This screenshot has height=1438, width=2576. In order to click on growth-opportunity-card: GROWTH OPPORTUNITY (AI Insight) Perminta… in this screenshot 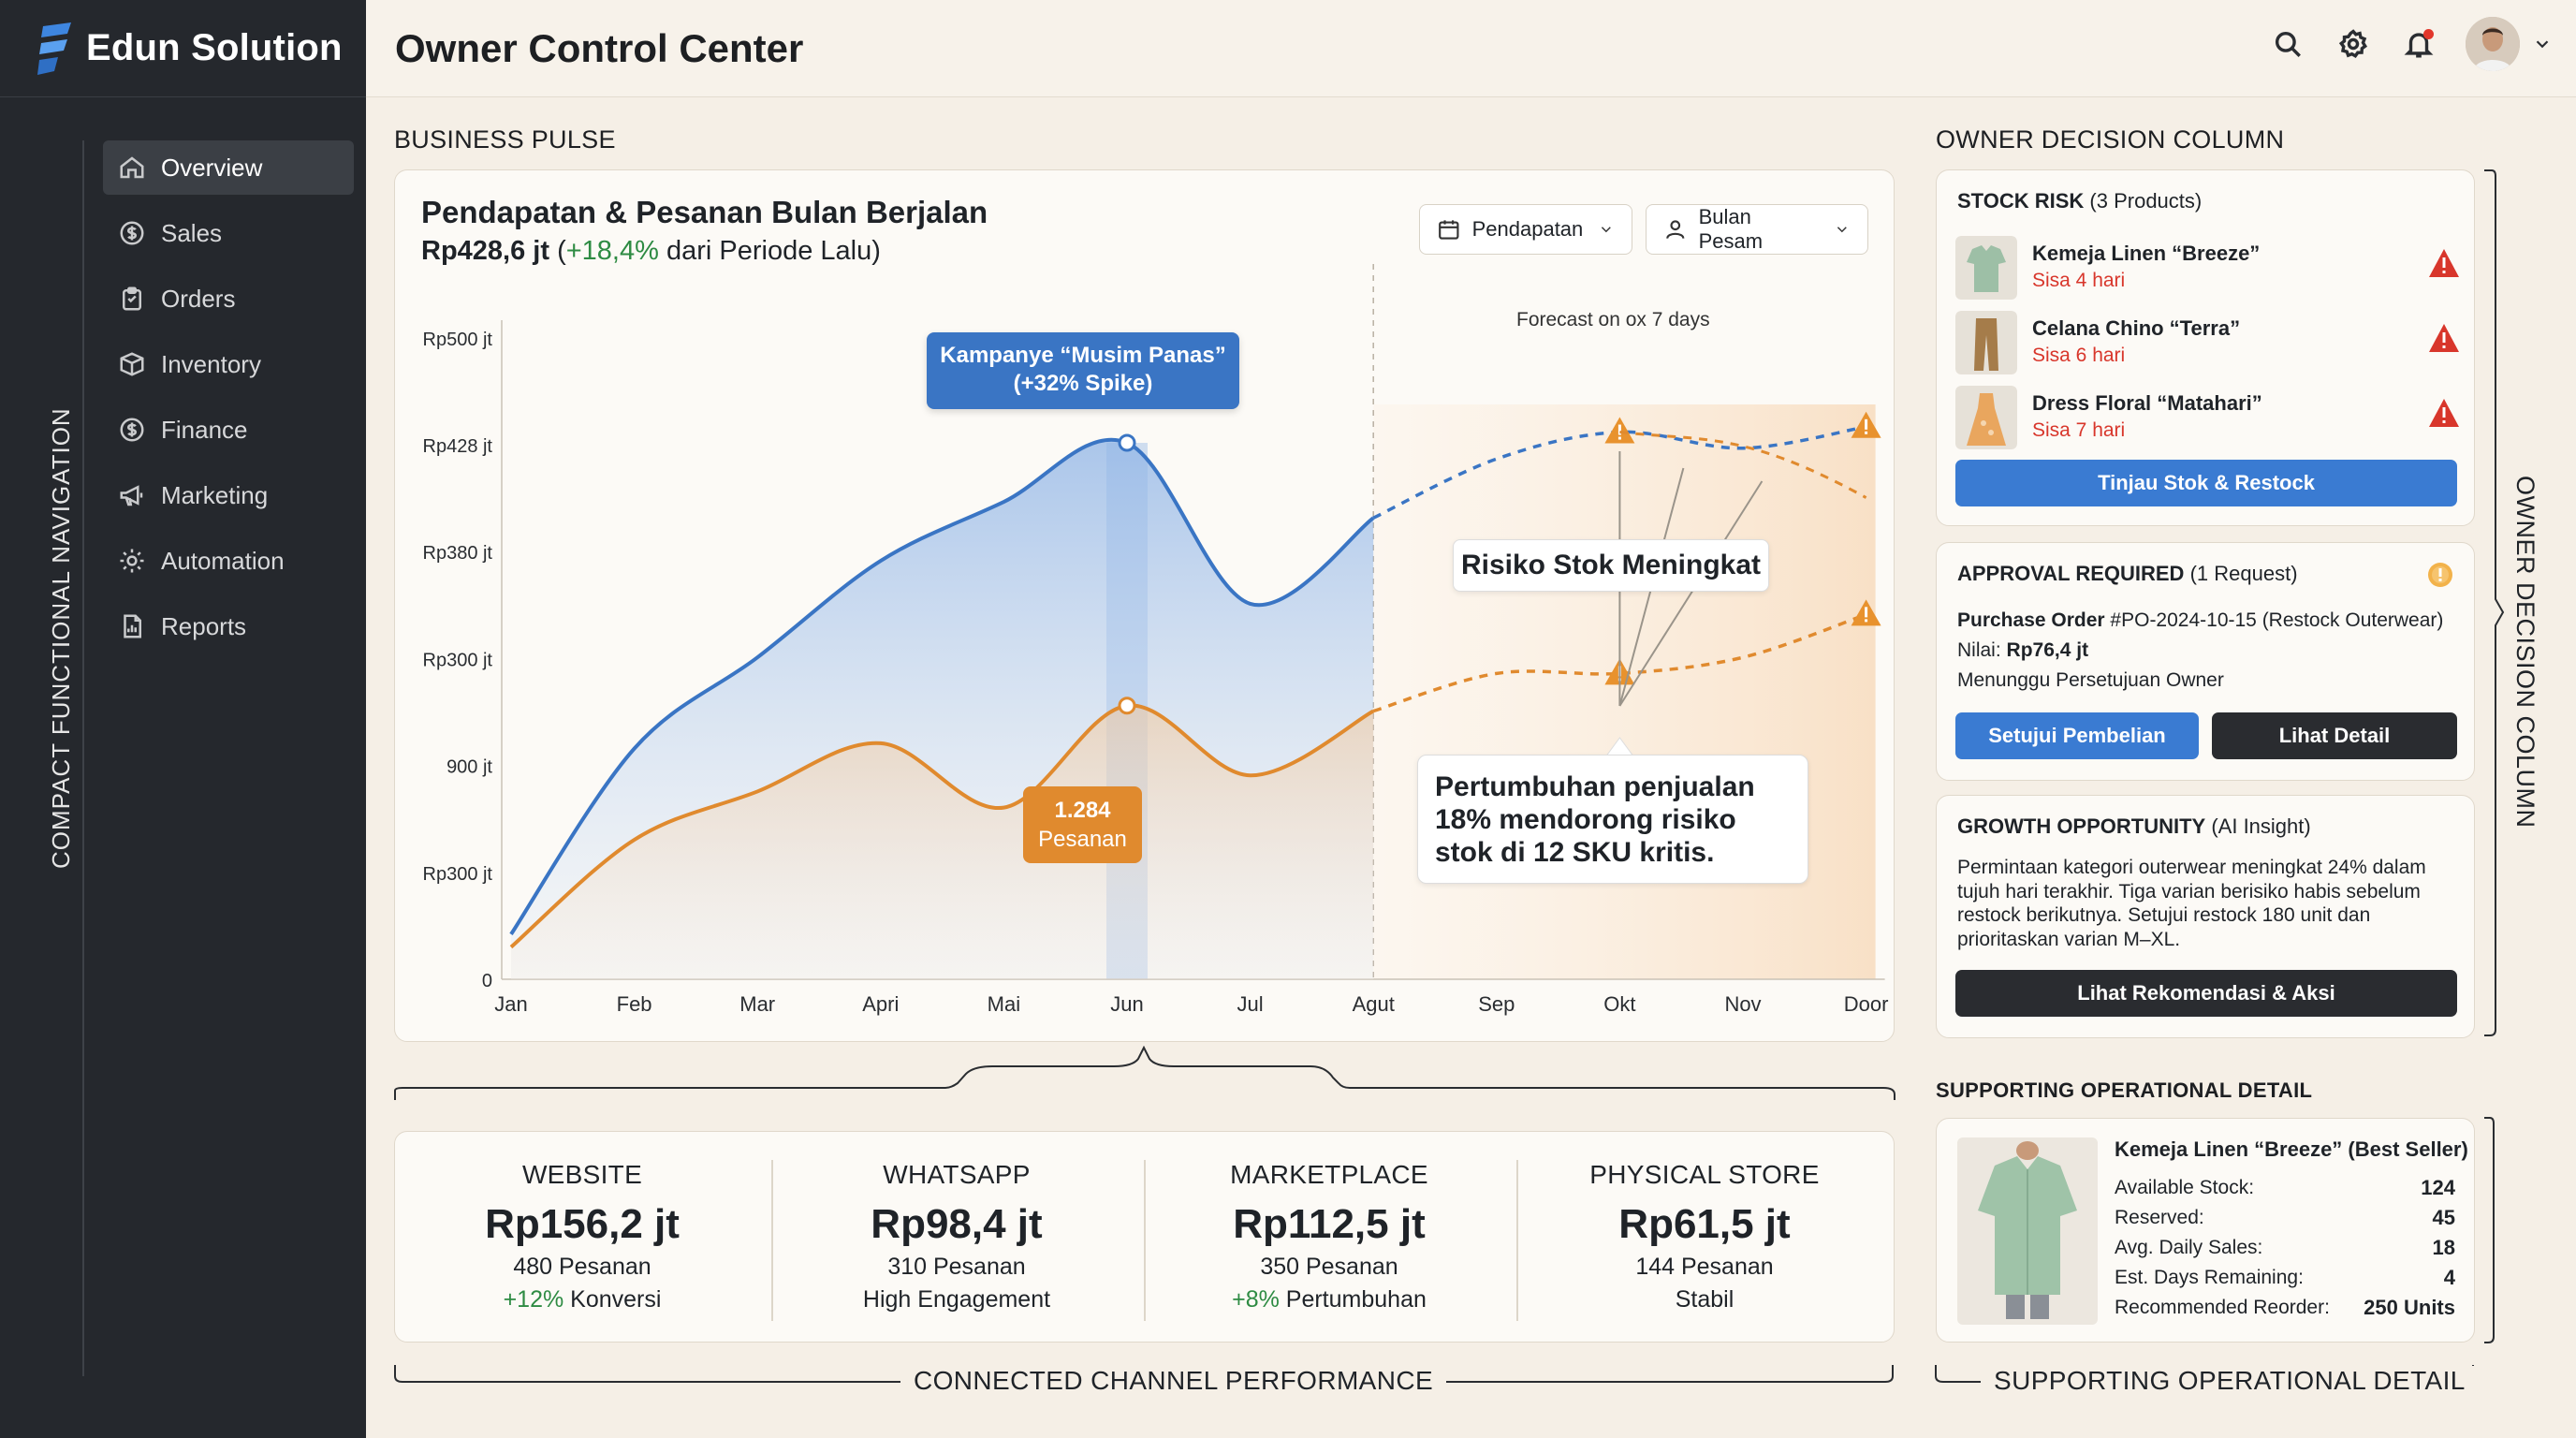, I will do `click(2205, 916)`.